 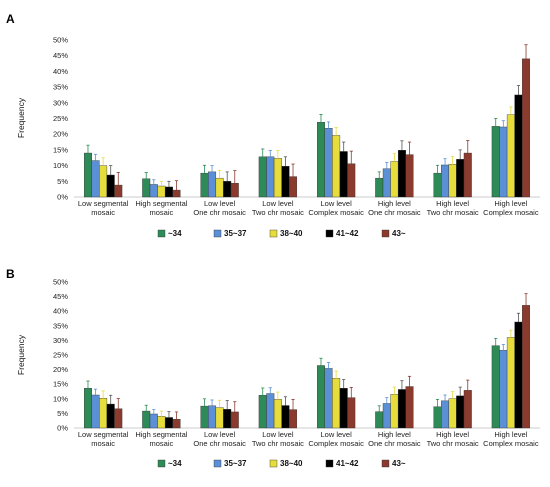 I want to click on x-category-label: High level Complex mosaic, so click(x=511, y=208).